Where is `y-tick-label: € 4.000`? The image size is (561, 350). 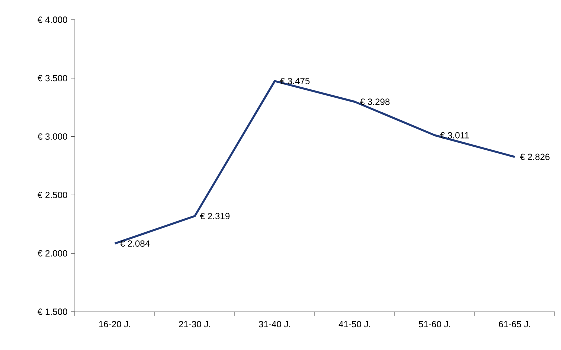
y-tick-label: € 4.000 is located at coordinates (53, 20).